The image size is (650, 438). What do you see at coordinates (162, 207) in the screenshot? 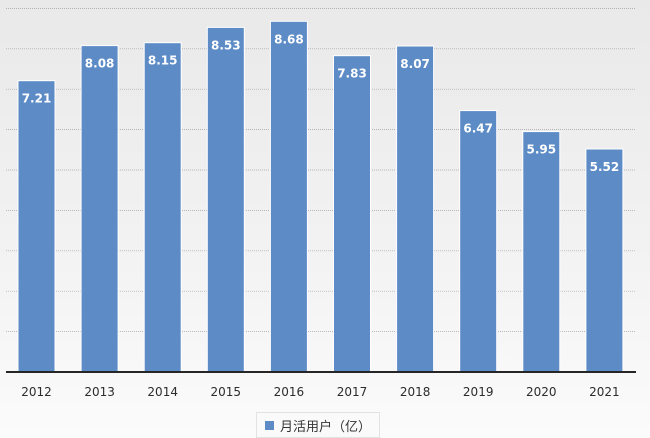
I see `bar-2014` at bounding box center [162, 207].